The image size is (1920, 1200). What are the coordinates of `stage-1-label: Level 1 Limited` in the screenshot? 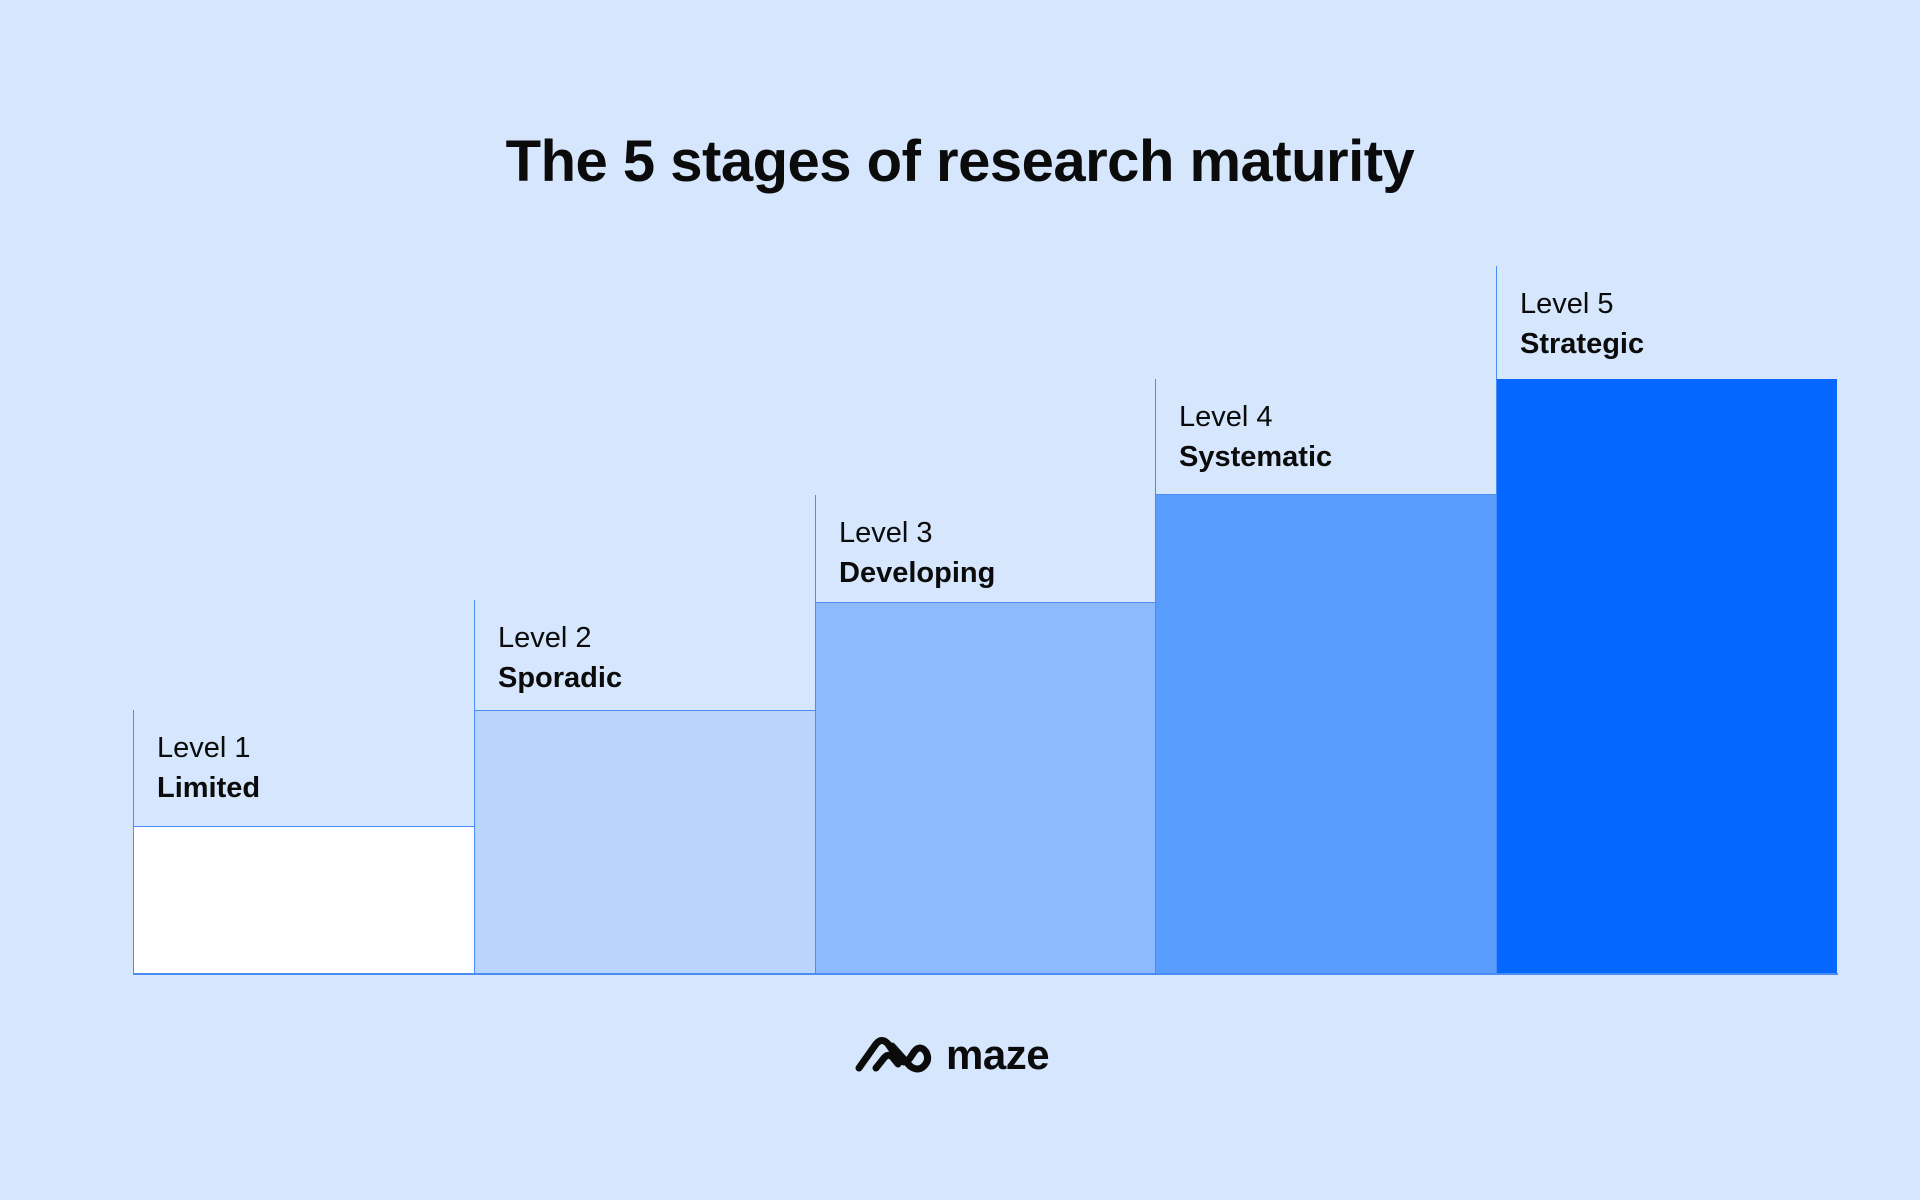 It's located at (208, 768).